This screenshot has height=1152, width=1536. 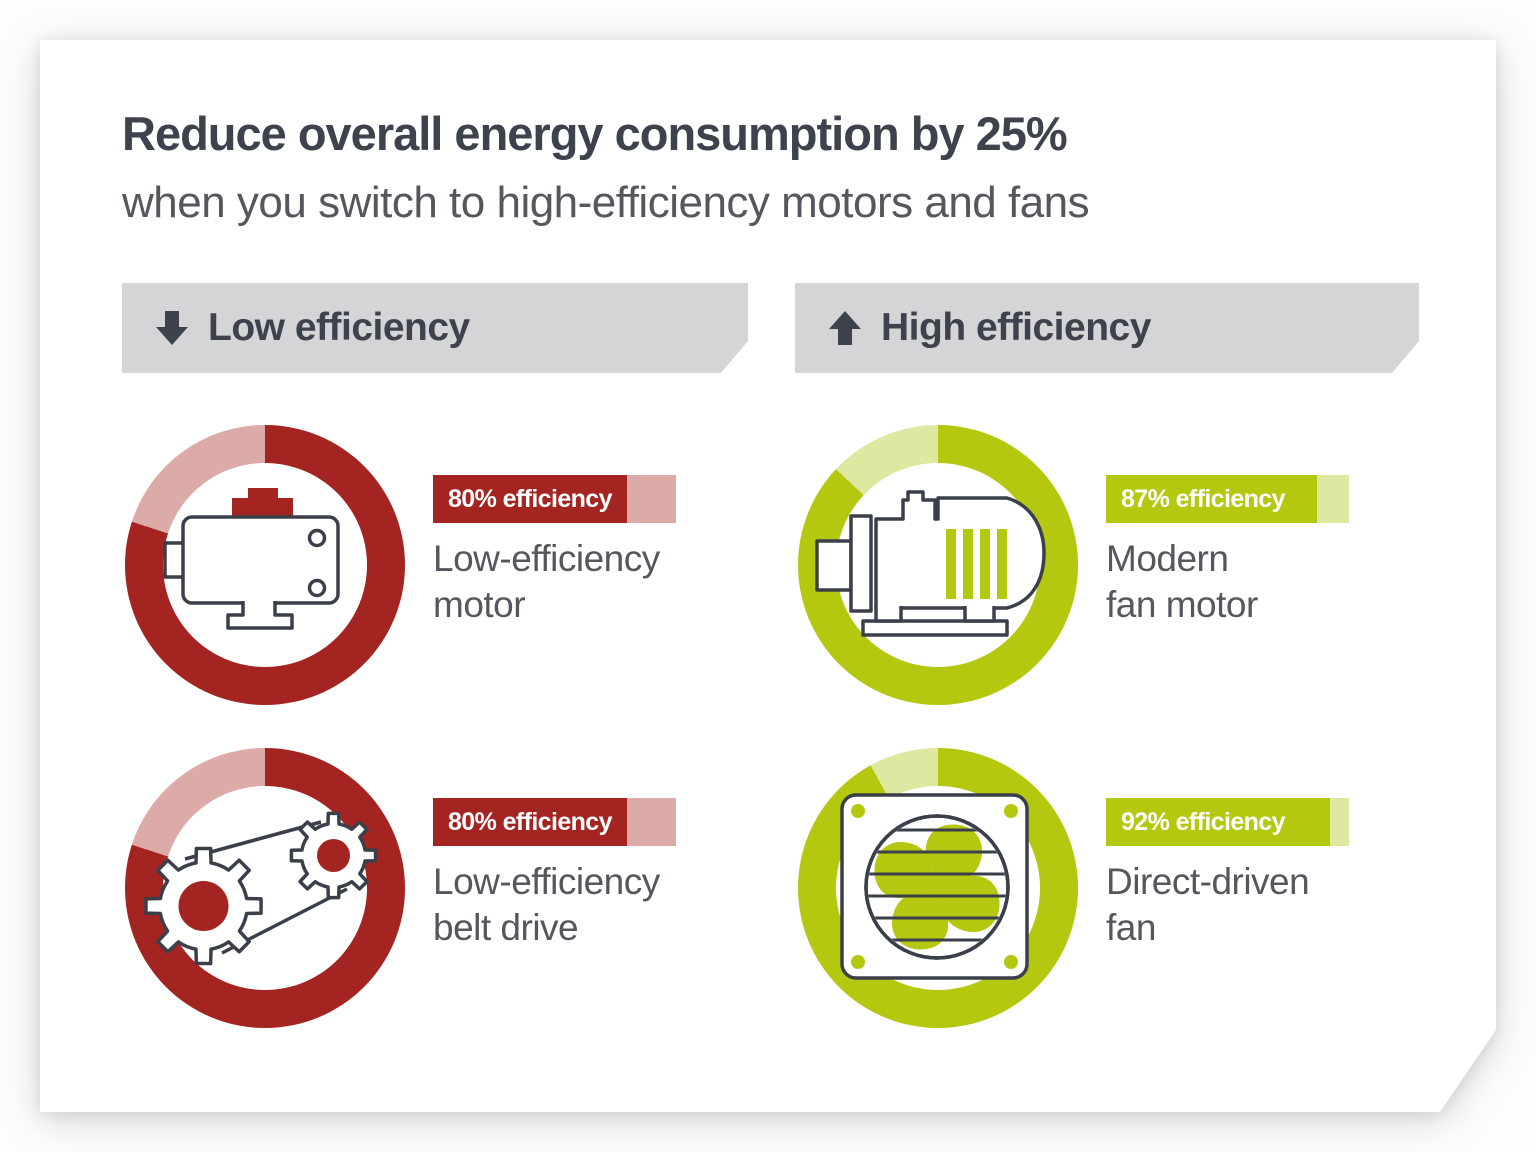 What do you see at coordinates (265, 888) in the screenshot?
I see `belt-drive-icon` at bounding box center [265, 888].